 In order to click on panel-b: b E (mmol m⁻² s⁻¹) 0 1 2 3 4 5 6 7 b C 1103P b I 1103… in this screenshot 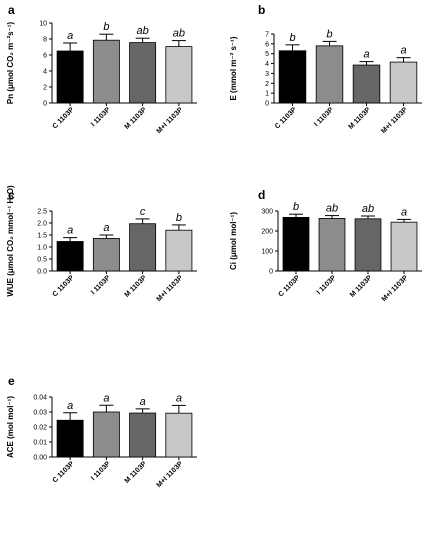, I will do `click(325, 69)`.